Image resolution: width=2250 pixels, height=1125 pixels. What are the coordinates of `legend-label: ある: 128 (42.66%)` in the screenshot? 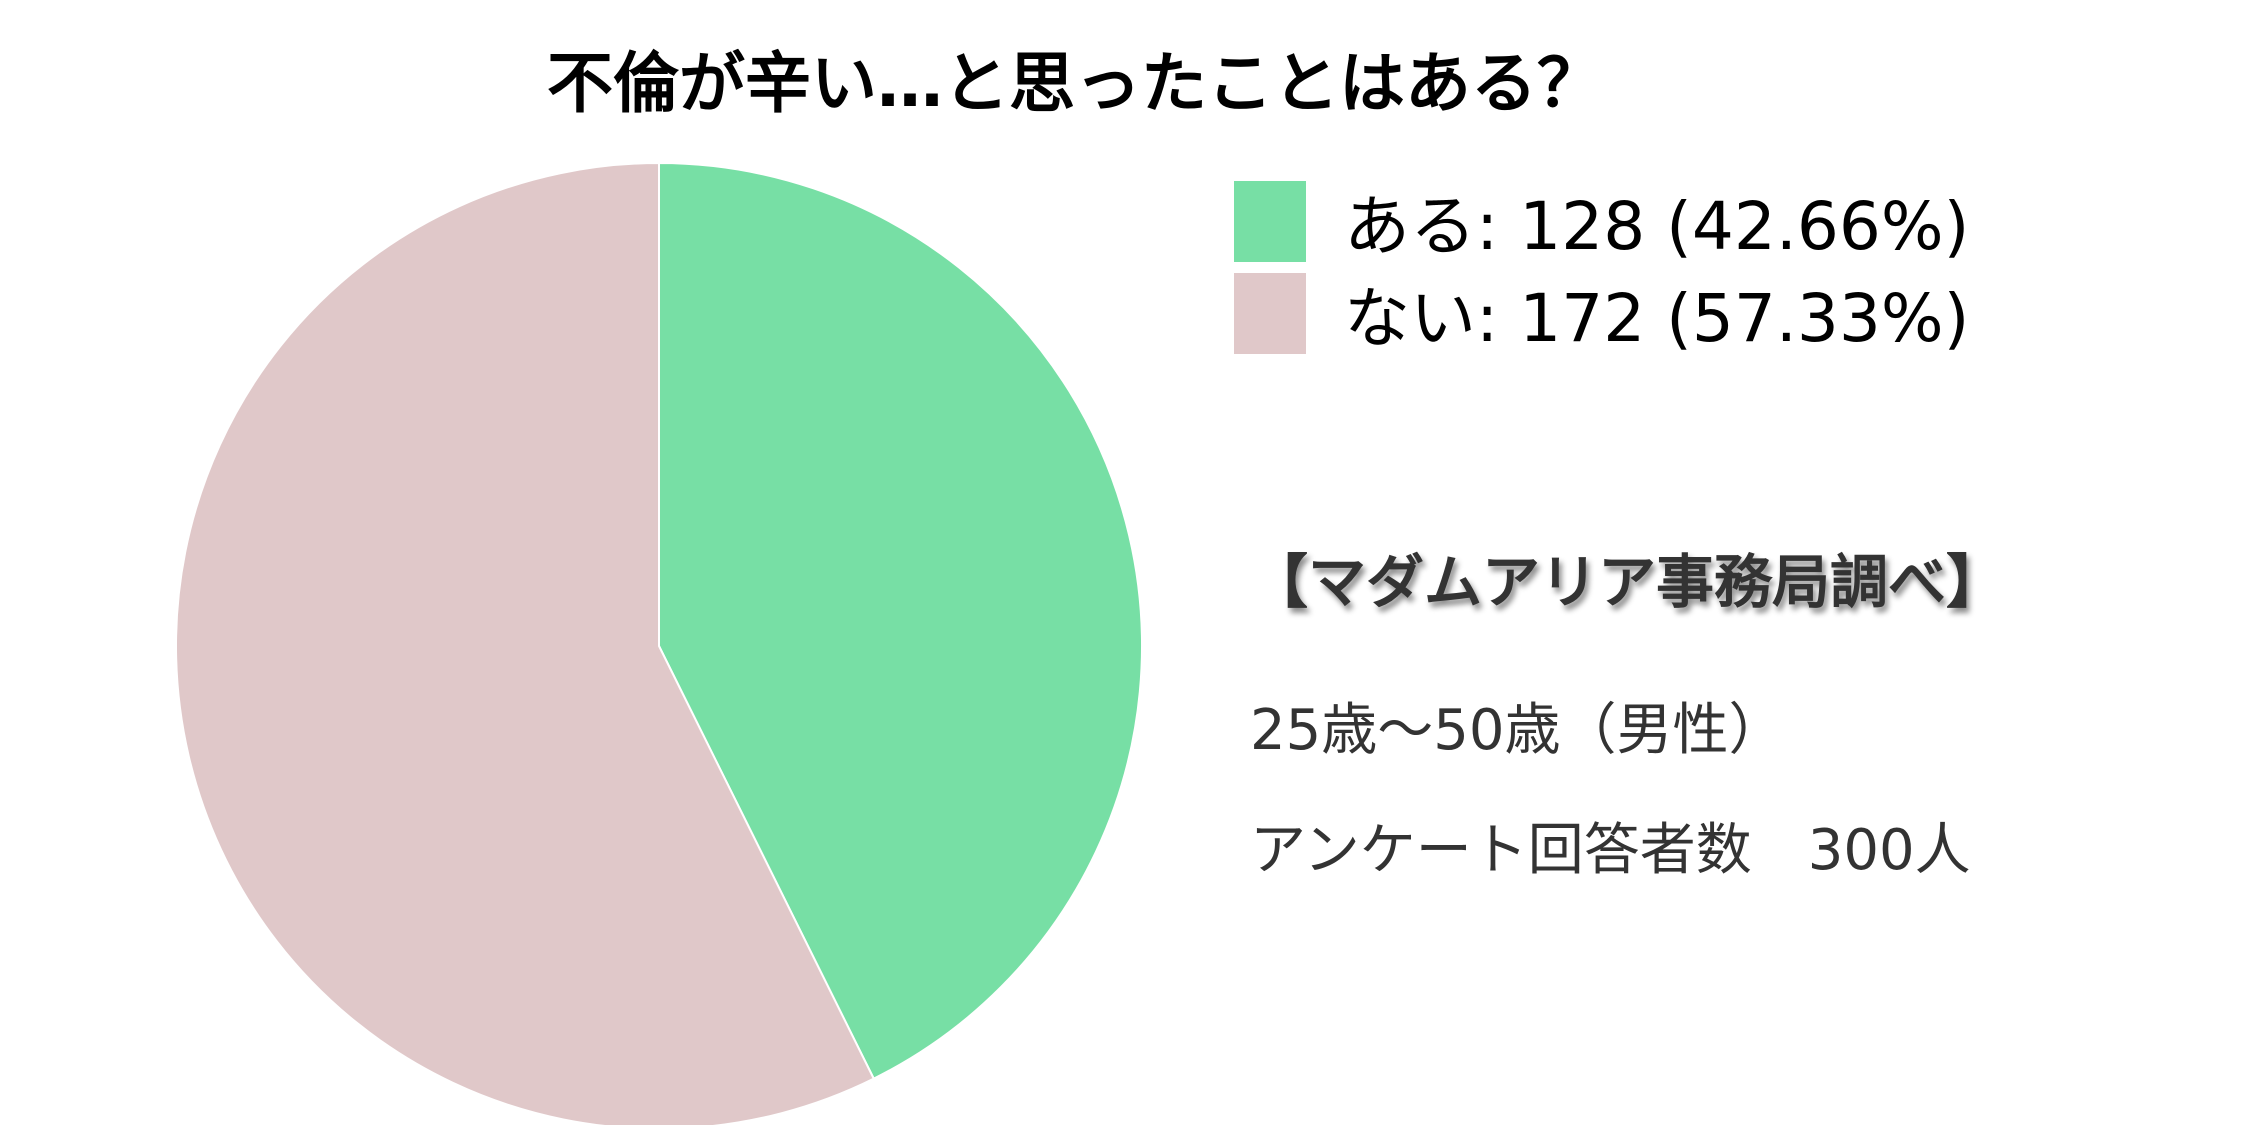 It's located at (1657, 226).